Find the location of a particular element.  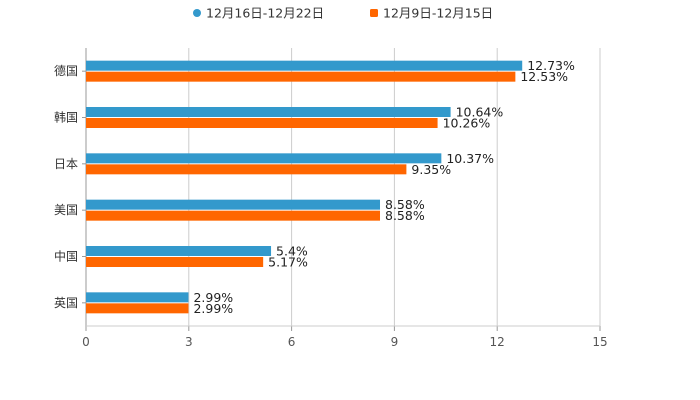

legend: 12月16日-12月22日 12月9日-12月15日 is located at coordinates (343, 13).